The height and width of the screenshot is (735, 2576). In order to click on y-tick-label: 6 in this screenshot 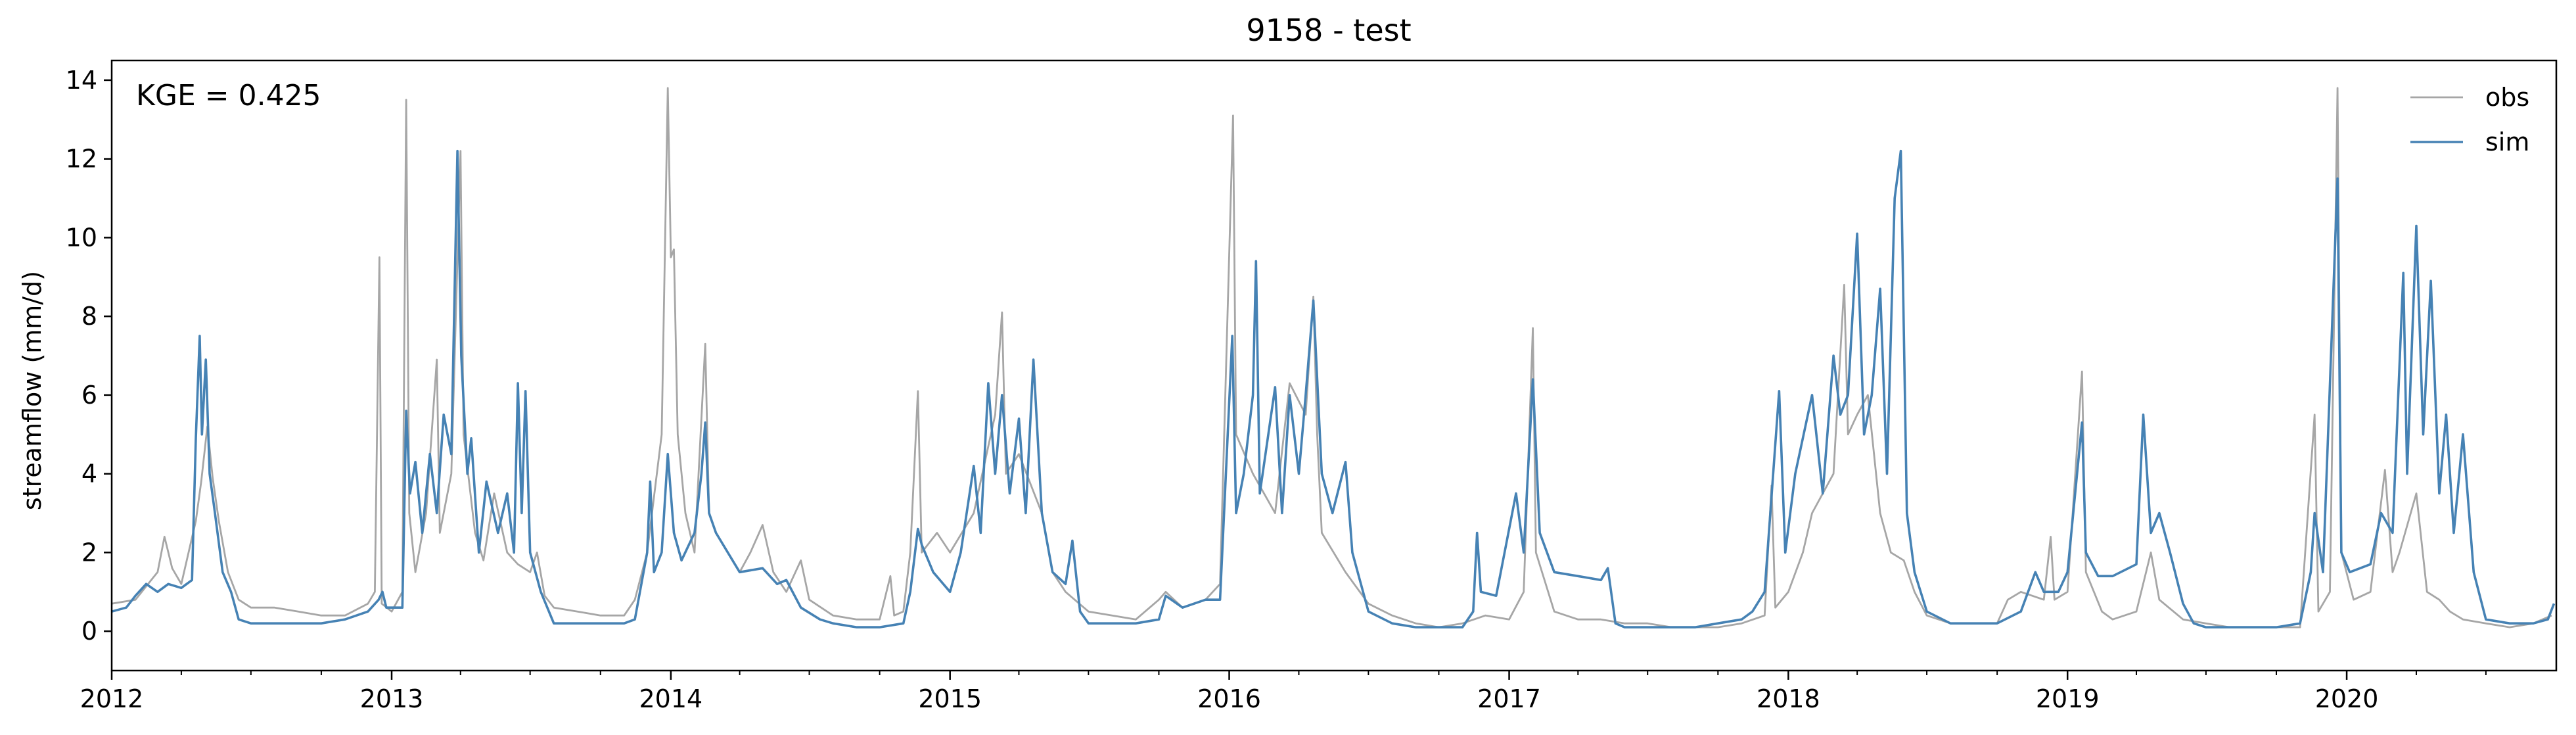, I will do `click(89, 395)`.